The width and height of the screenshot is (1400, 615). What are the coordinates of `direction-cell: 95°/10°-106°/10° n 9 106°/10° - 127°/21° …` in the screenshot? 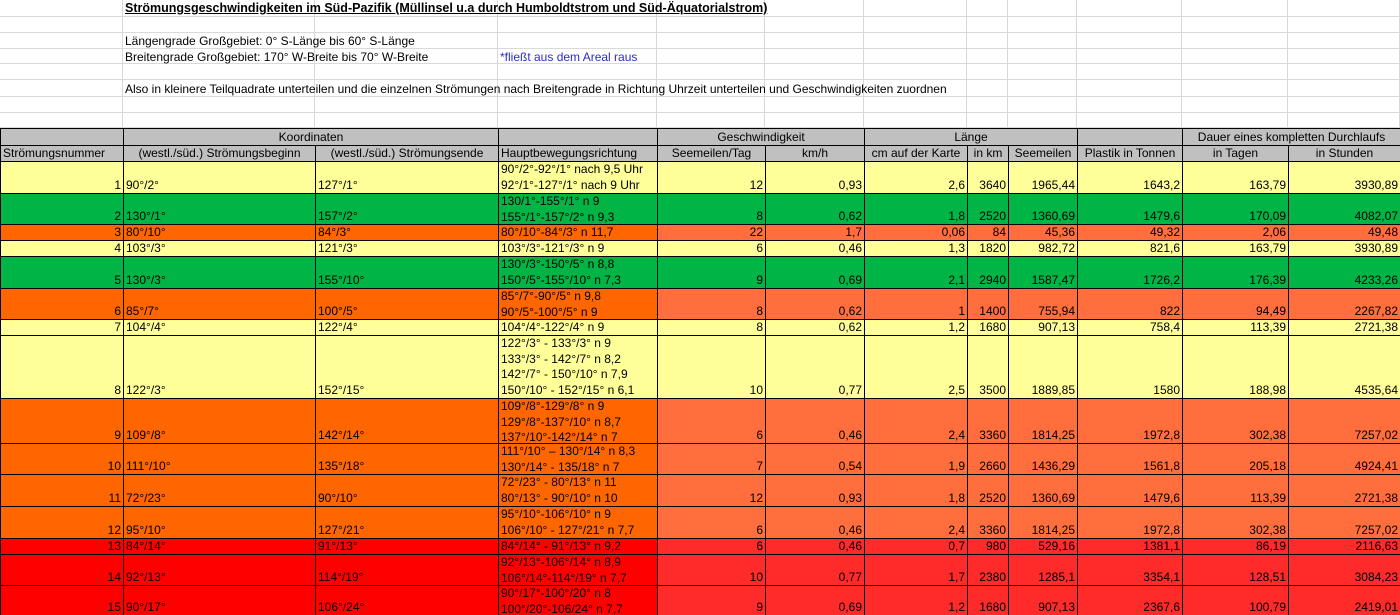 It's located at (578, 522).